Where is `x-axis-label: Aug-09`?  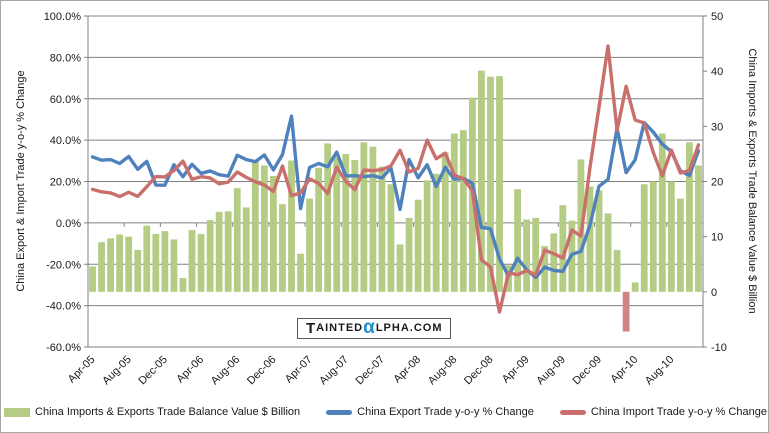
x-axis-label: Aug-09 is located at coordinates (551, 371).